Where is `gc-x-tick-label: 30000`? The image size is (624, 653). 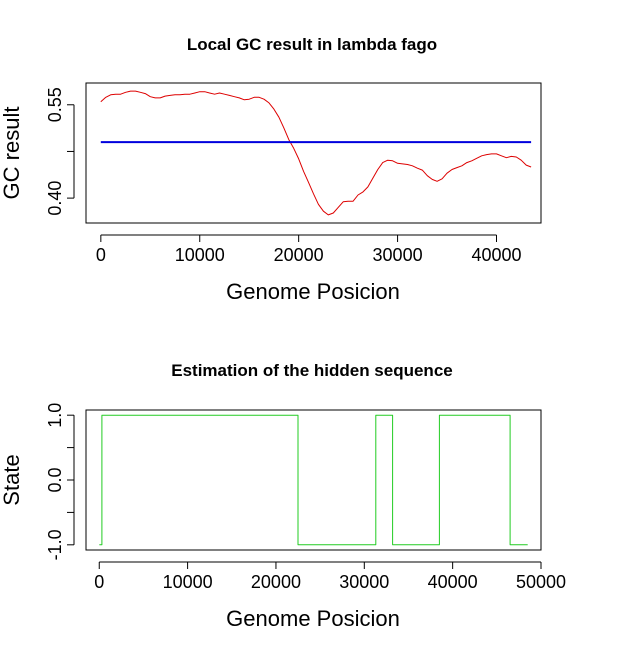 gc-x-tick-label: 30000 is located at coordinates (398, 255).